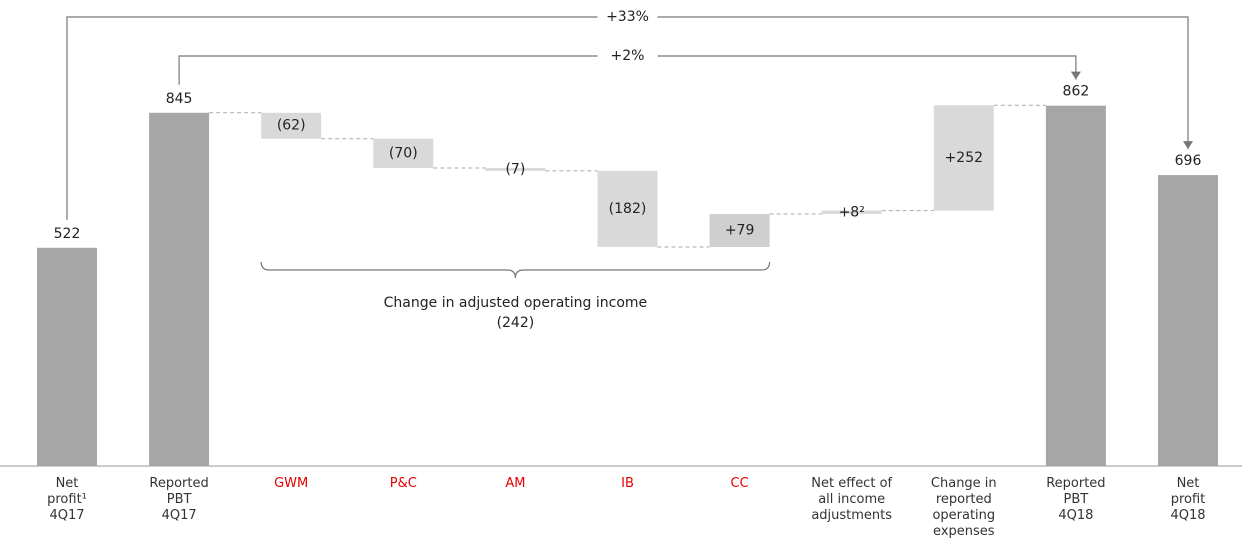  Describe the element at coordinates (739, 483) in the screenshot. I see `category-label: CC` at that location.